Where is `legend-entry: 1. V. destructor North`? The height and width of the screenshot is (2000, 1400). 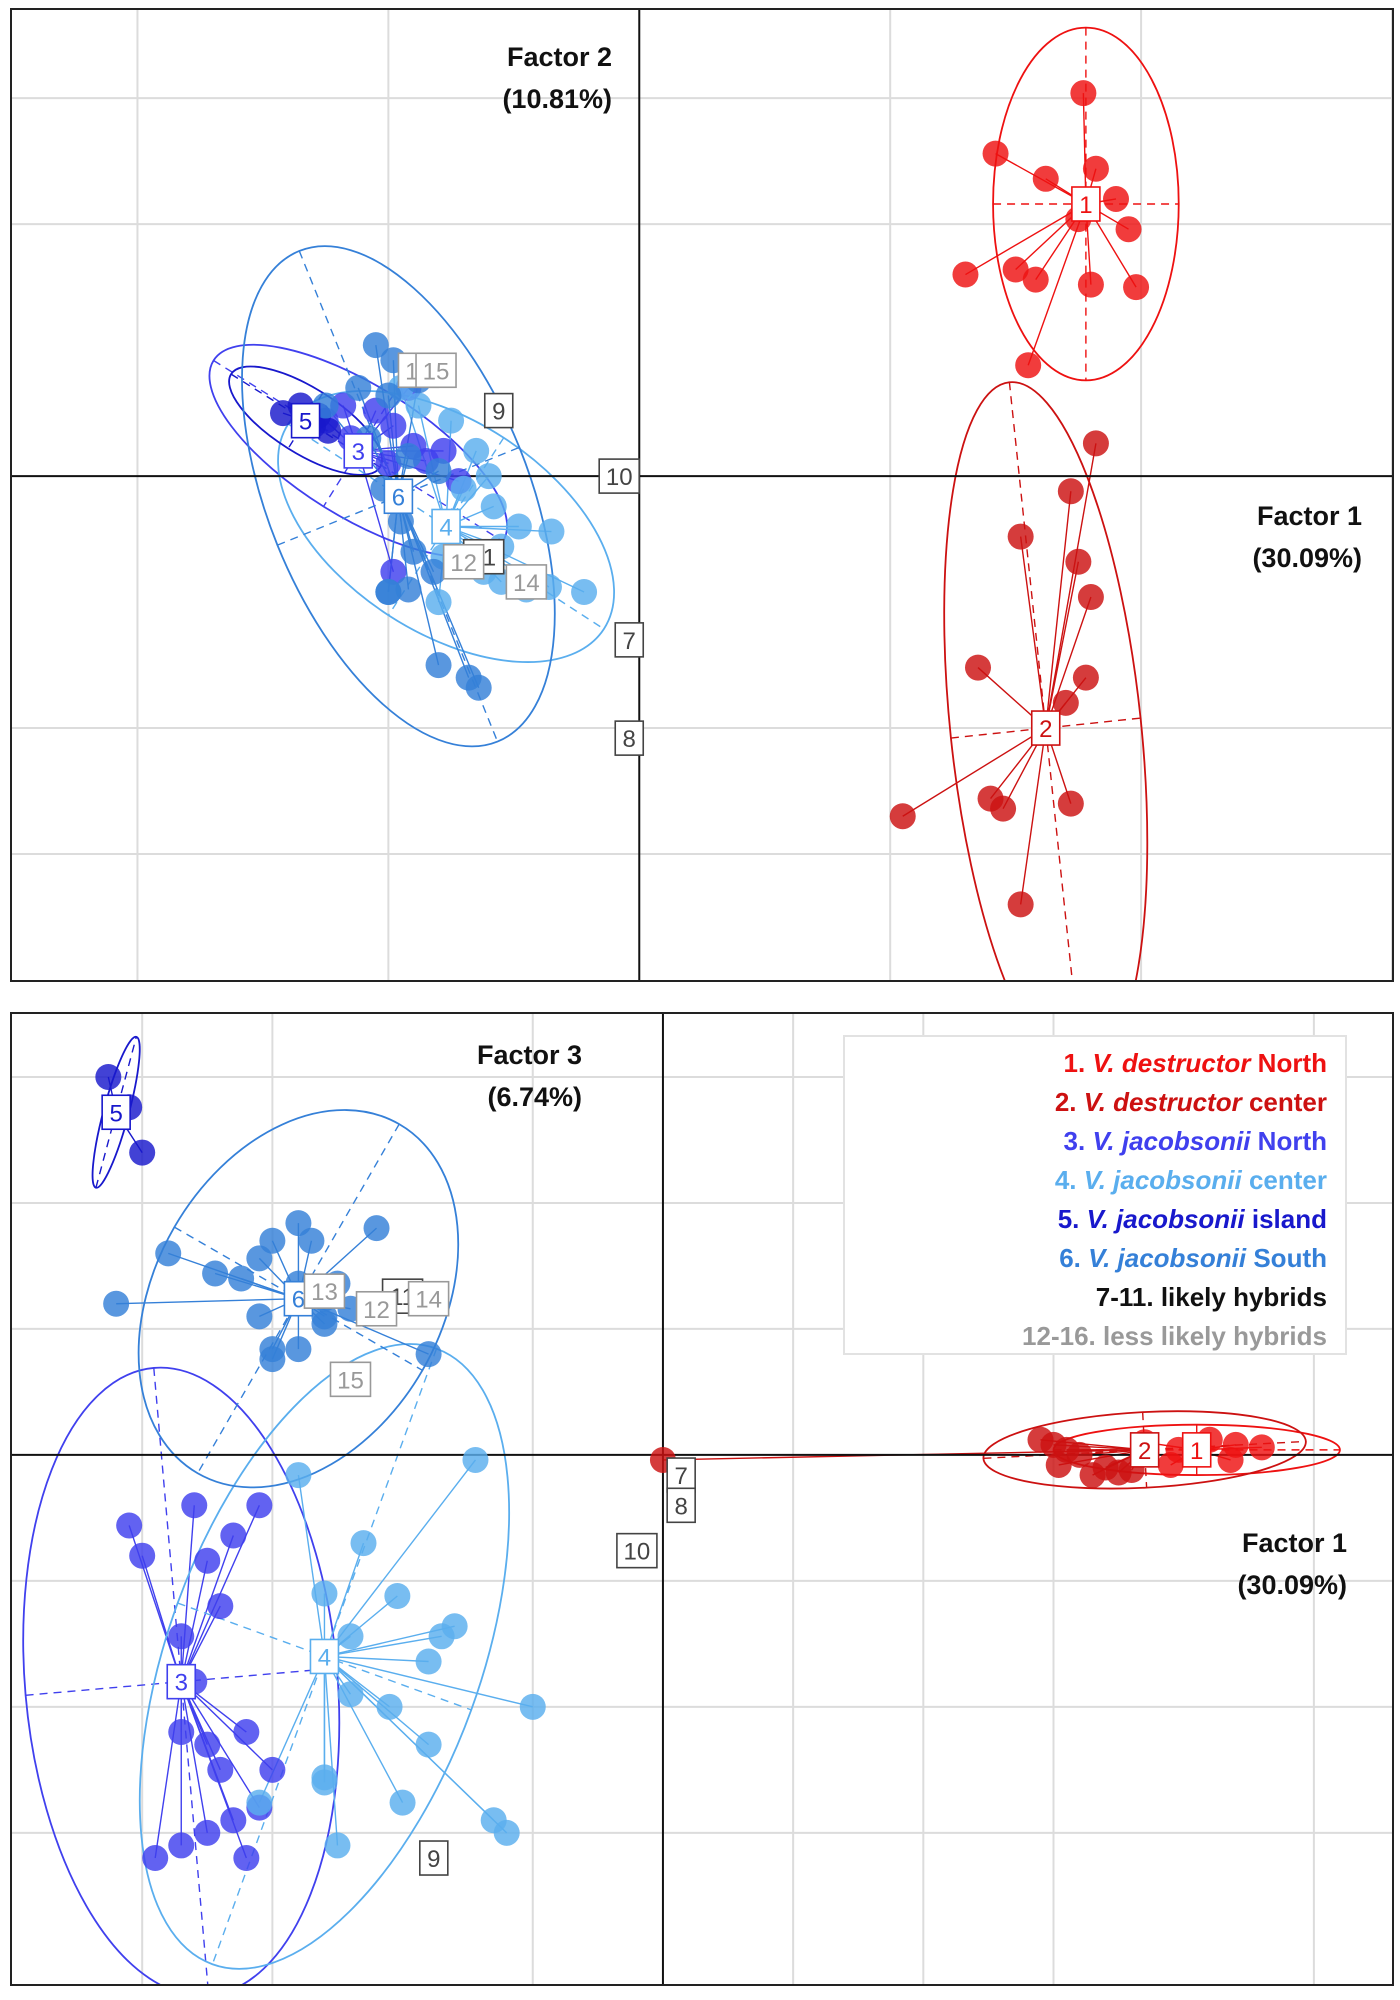 legend-entry: 1. V. destructor North is located at coordinates (1195, 1063).